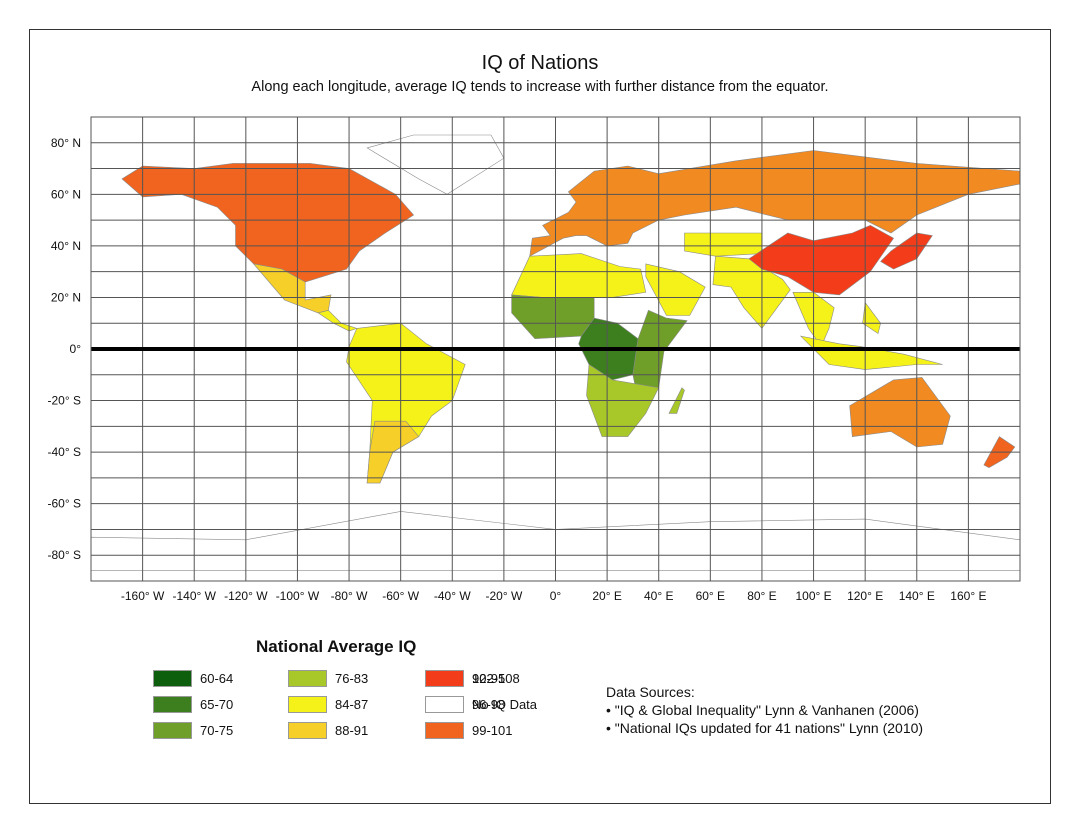 Image resolution: width=1080 pixels, height=834 pixels. What do you see at coordinates (468, 730) in the screenshot?
I see `legend-item: 99-101` at bounding box center [468, 730].